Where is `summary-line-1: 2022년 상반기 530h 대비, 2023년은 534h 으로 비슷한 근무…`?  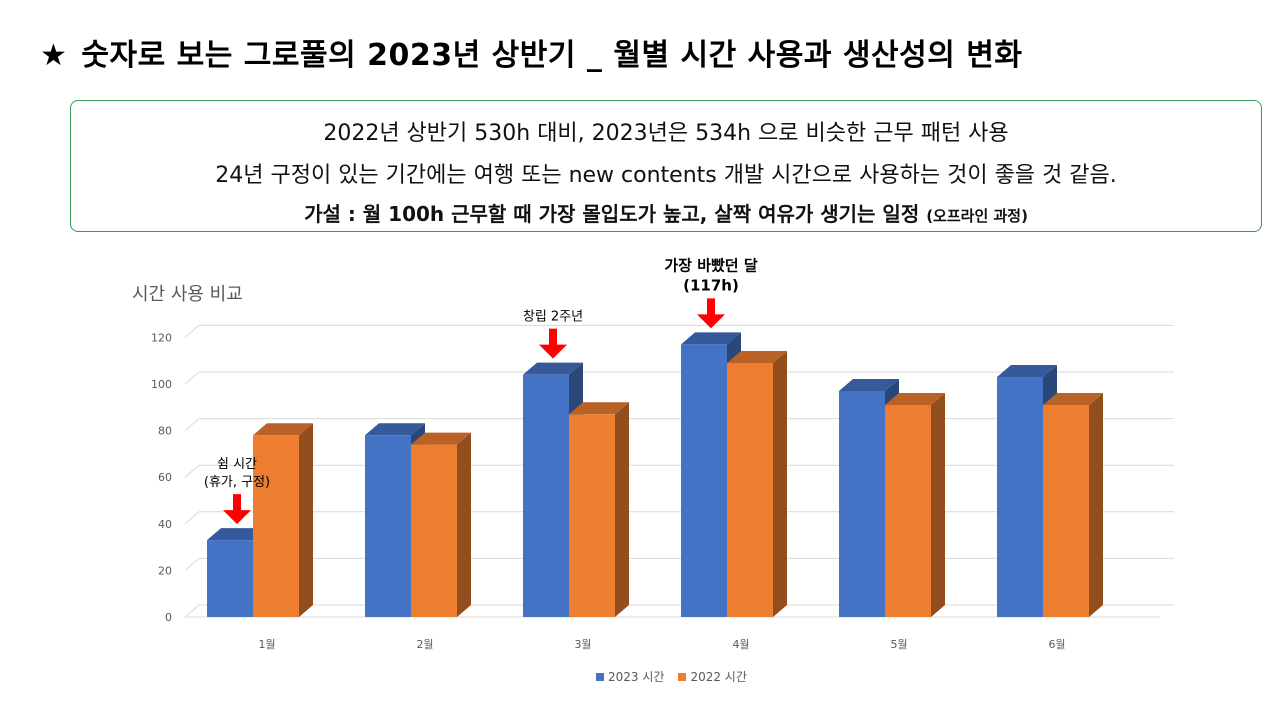 summary-line-1: 2022년 상반기 530h 대비, 2023년은 534h 으로 비슷한 근무… is located at coordinates (666, 133).